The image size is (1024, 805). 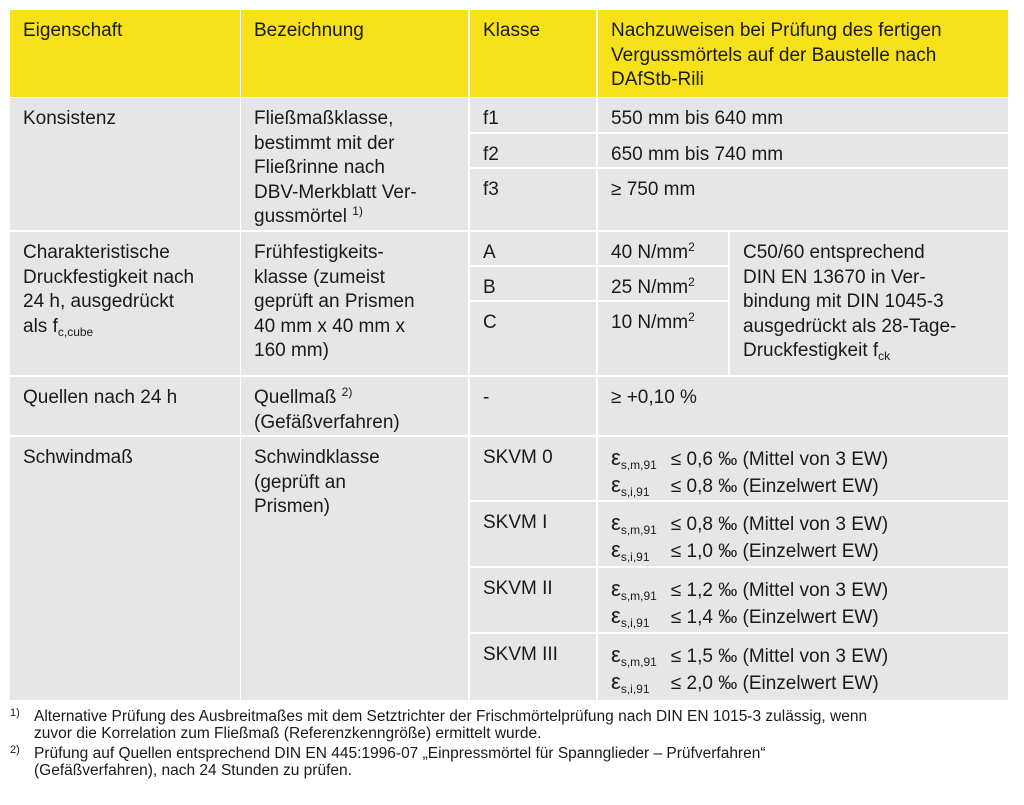 I want to click on requirement-cell: 10 N/mm2, so click(x=663, y=338).